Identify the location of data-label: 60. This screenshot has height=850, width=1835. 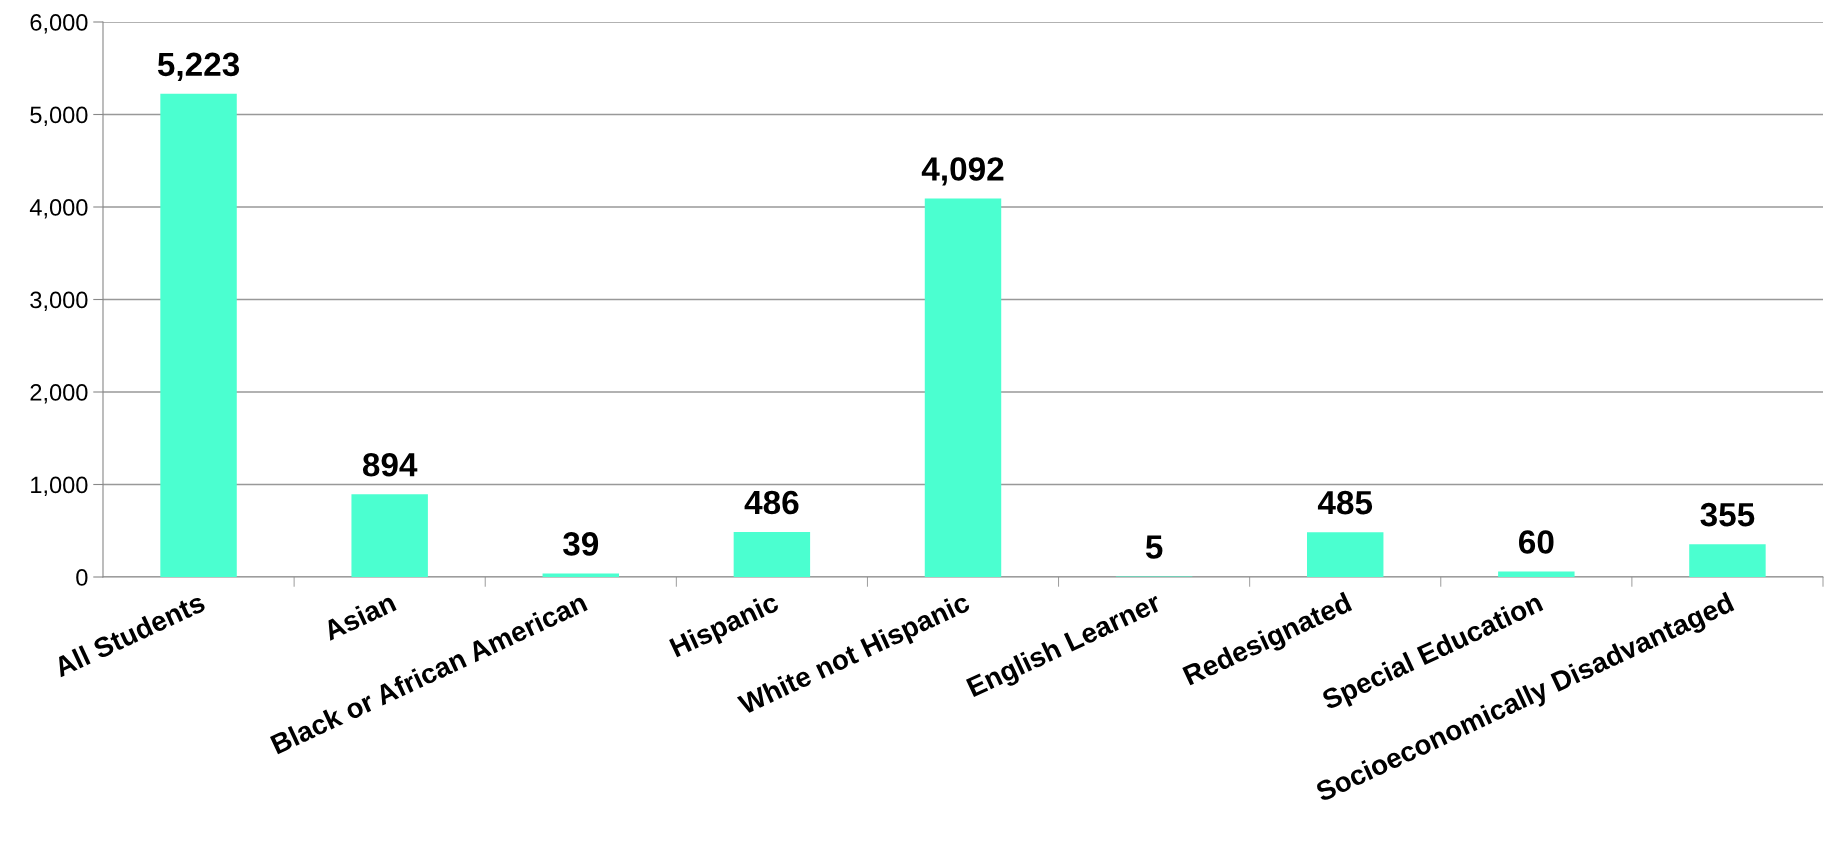
(1536, 542).